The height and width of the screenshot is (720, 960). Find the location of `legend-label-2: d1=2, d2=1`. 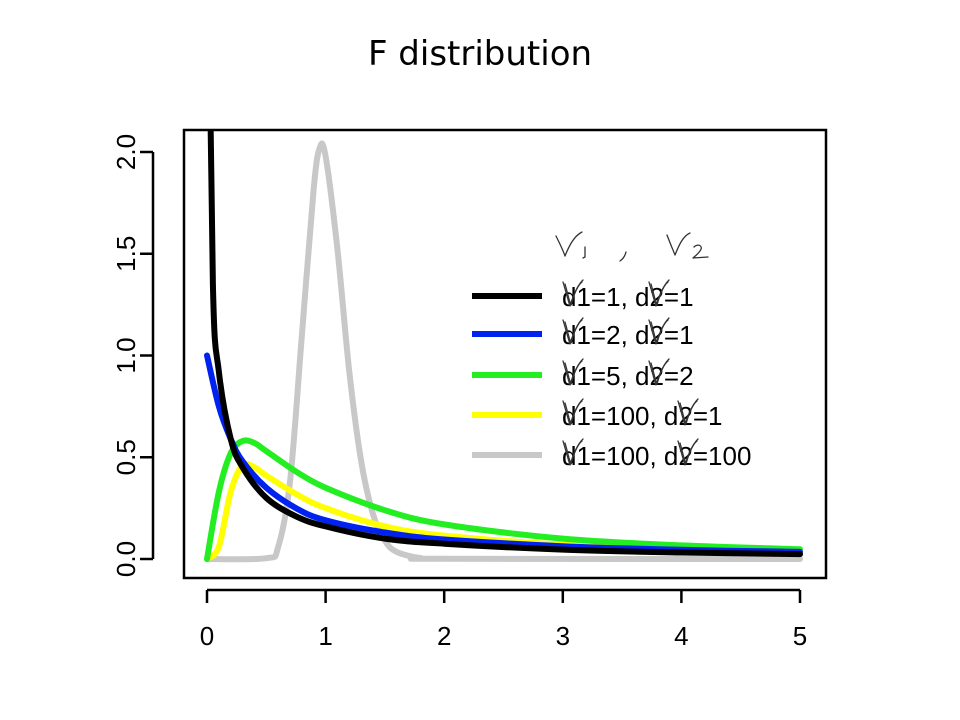

legend-label-2: d1=2, d2=1 is located at coordinates (628, 335).